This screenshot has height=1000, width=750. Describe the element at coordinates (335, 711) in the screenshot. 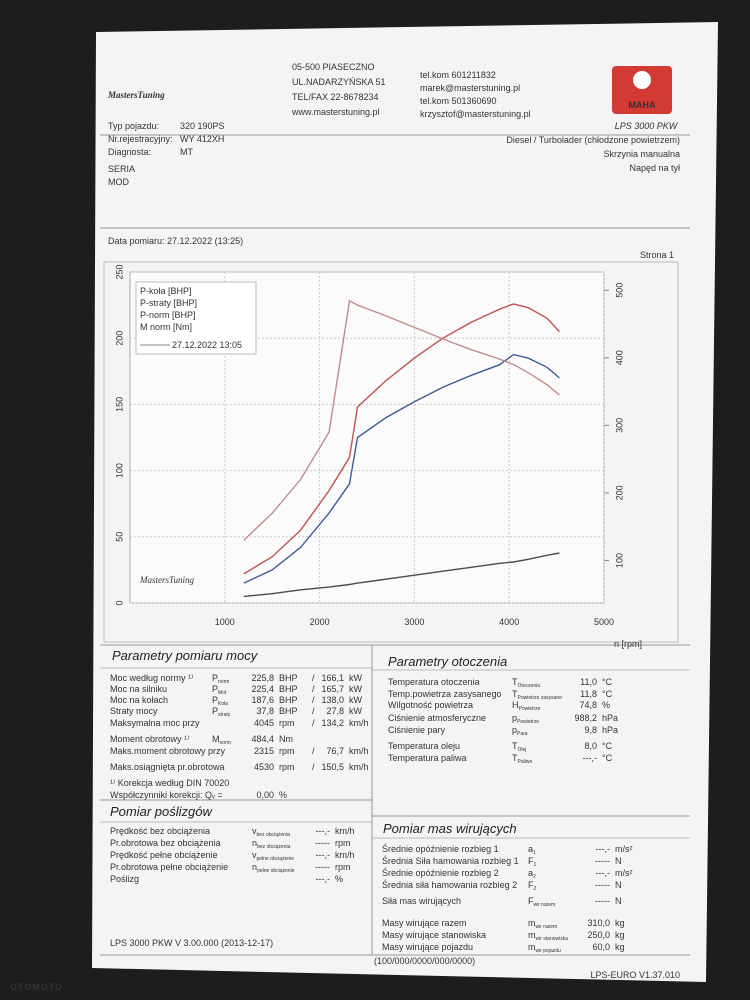

I see `row-value: 27,8` at that location.